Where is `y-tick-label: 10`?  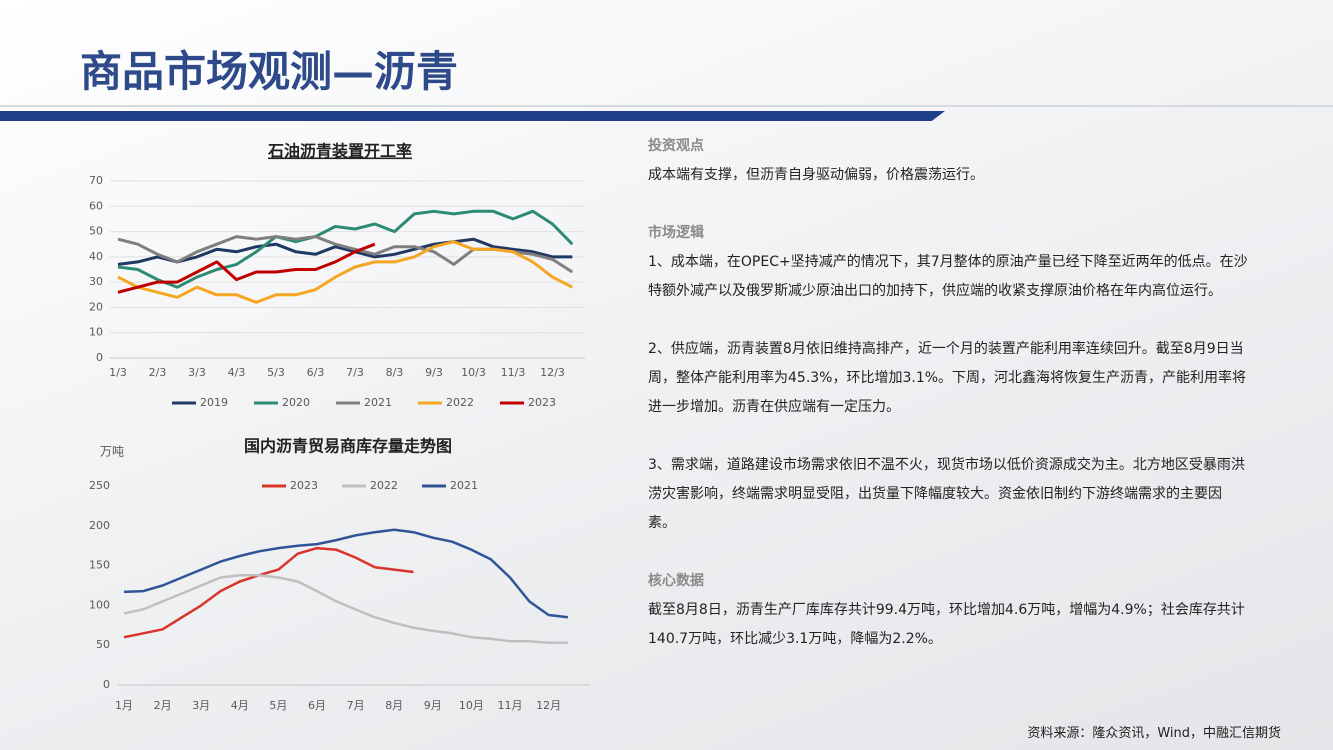 y-tick-label: 10 is located at coordinates (96, 332).